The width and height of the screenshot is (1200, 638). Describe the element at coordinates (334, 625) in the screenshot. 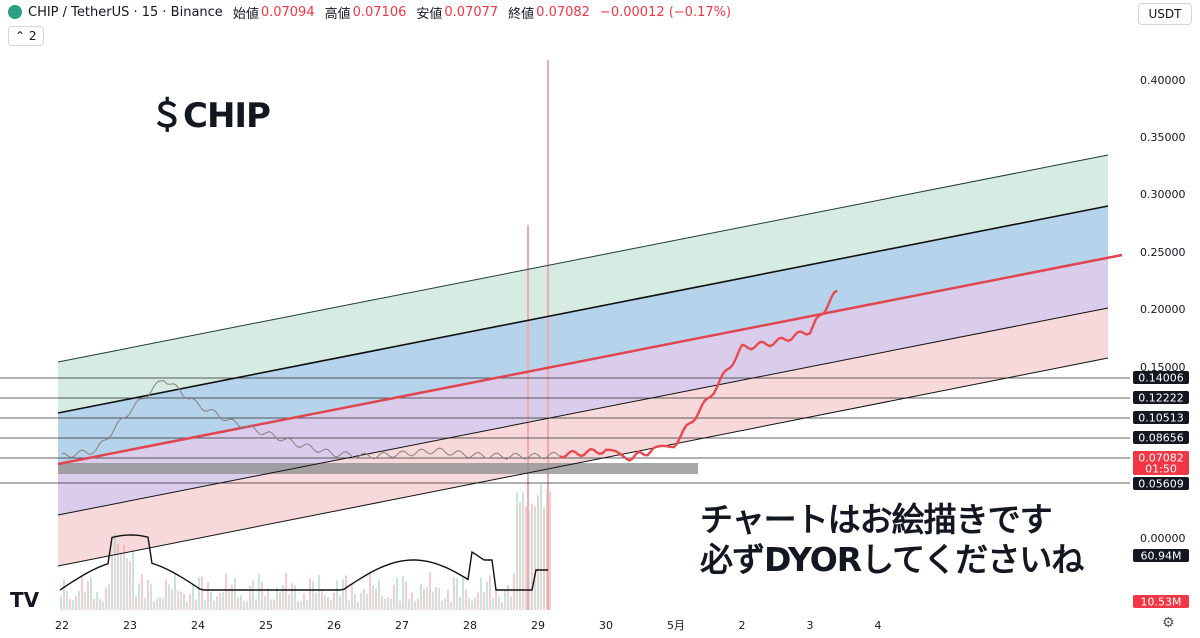

I see `date-tick-label: 26` at that location.